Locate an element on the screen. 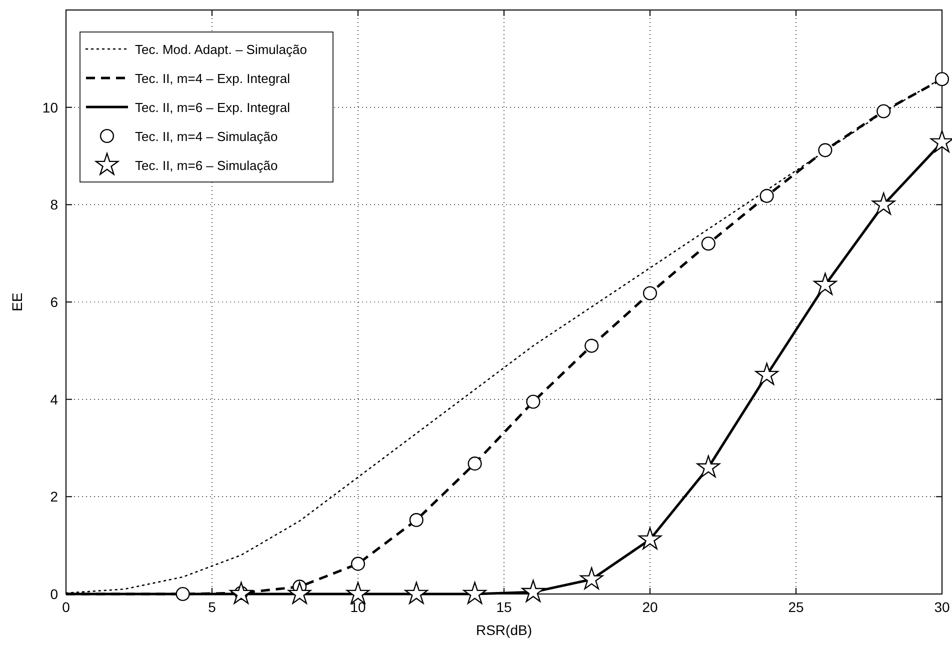 The height and width of the screenshot is (647, 952). y-tick-label: 2 is located at coordinates (54, 496).